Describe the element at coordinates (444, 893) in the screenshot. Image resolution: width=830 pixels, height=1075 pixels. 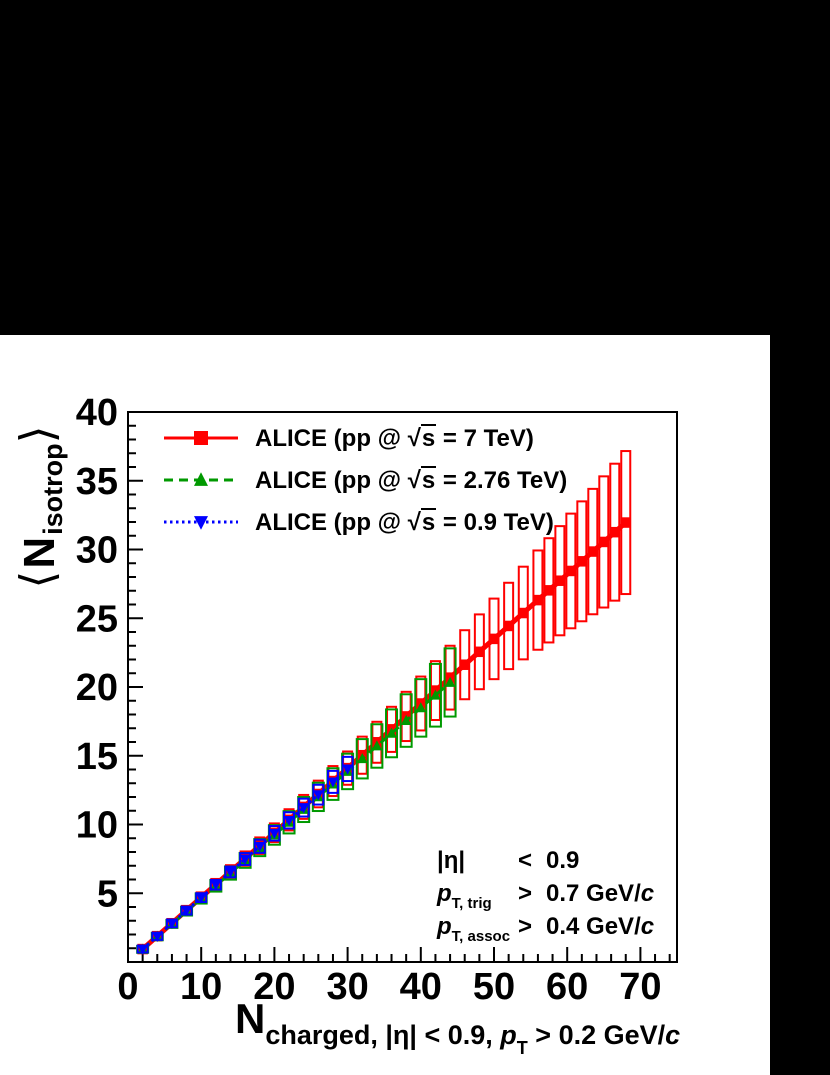
I see `cut-symbol-main: p` at that location.